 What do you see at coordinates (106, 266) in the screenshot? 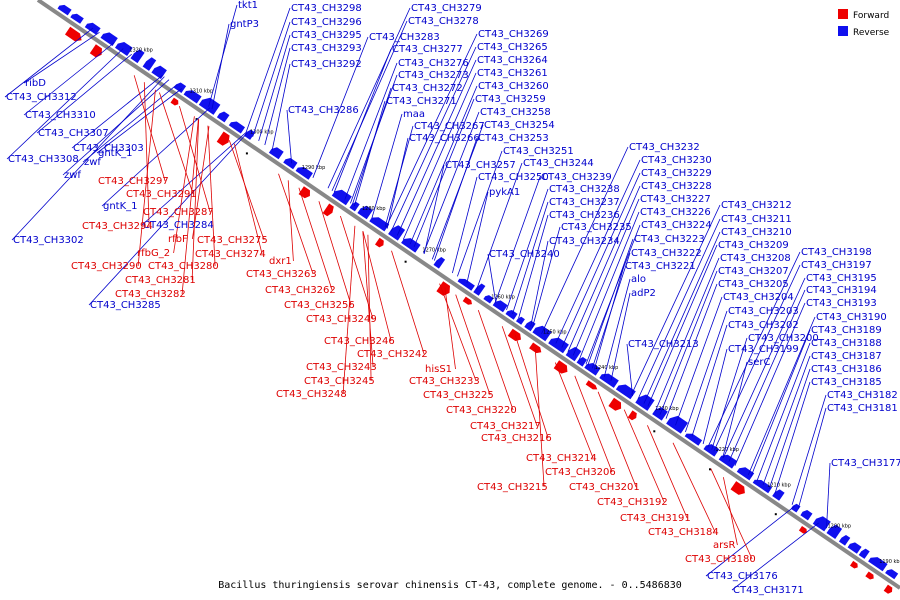
I see `forward-gene-label: CT43_CH3290` at bounding box center [106, 266].